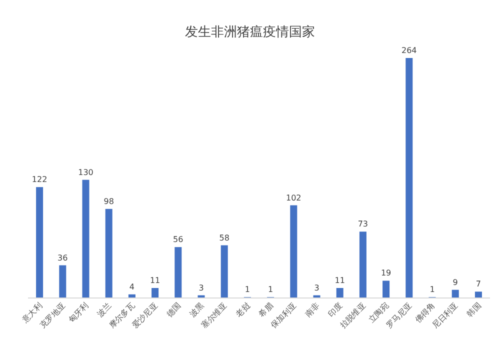 The height and width of the screenshot is (352, 500). Describe the element at coordinates (86, 172) in the screenshot. I see `data-label: 130` at that location.